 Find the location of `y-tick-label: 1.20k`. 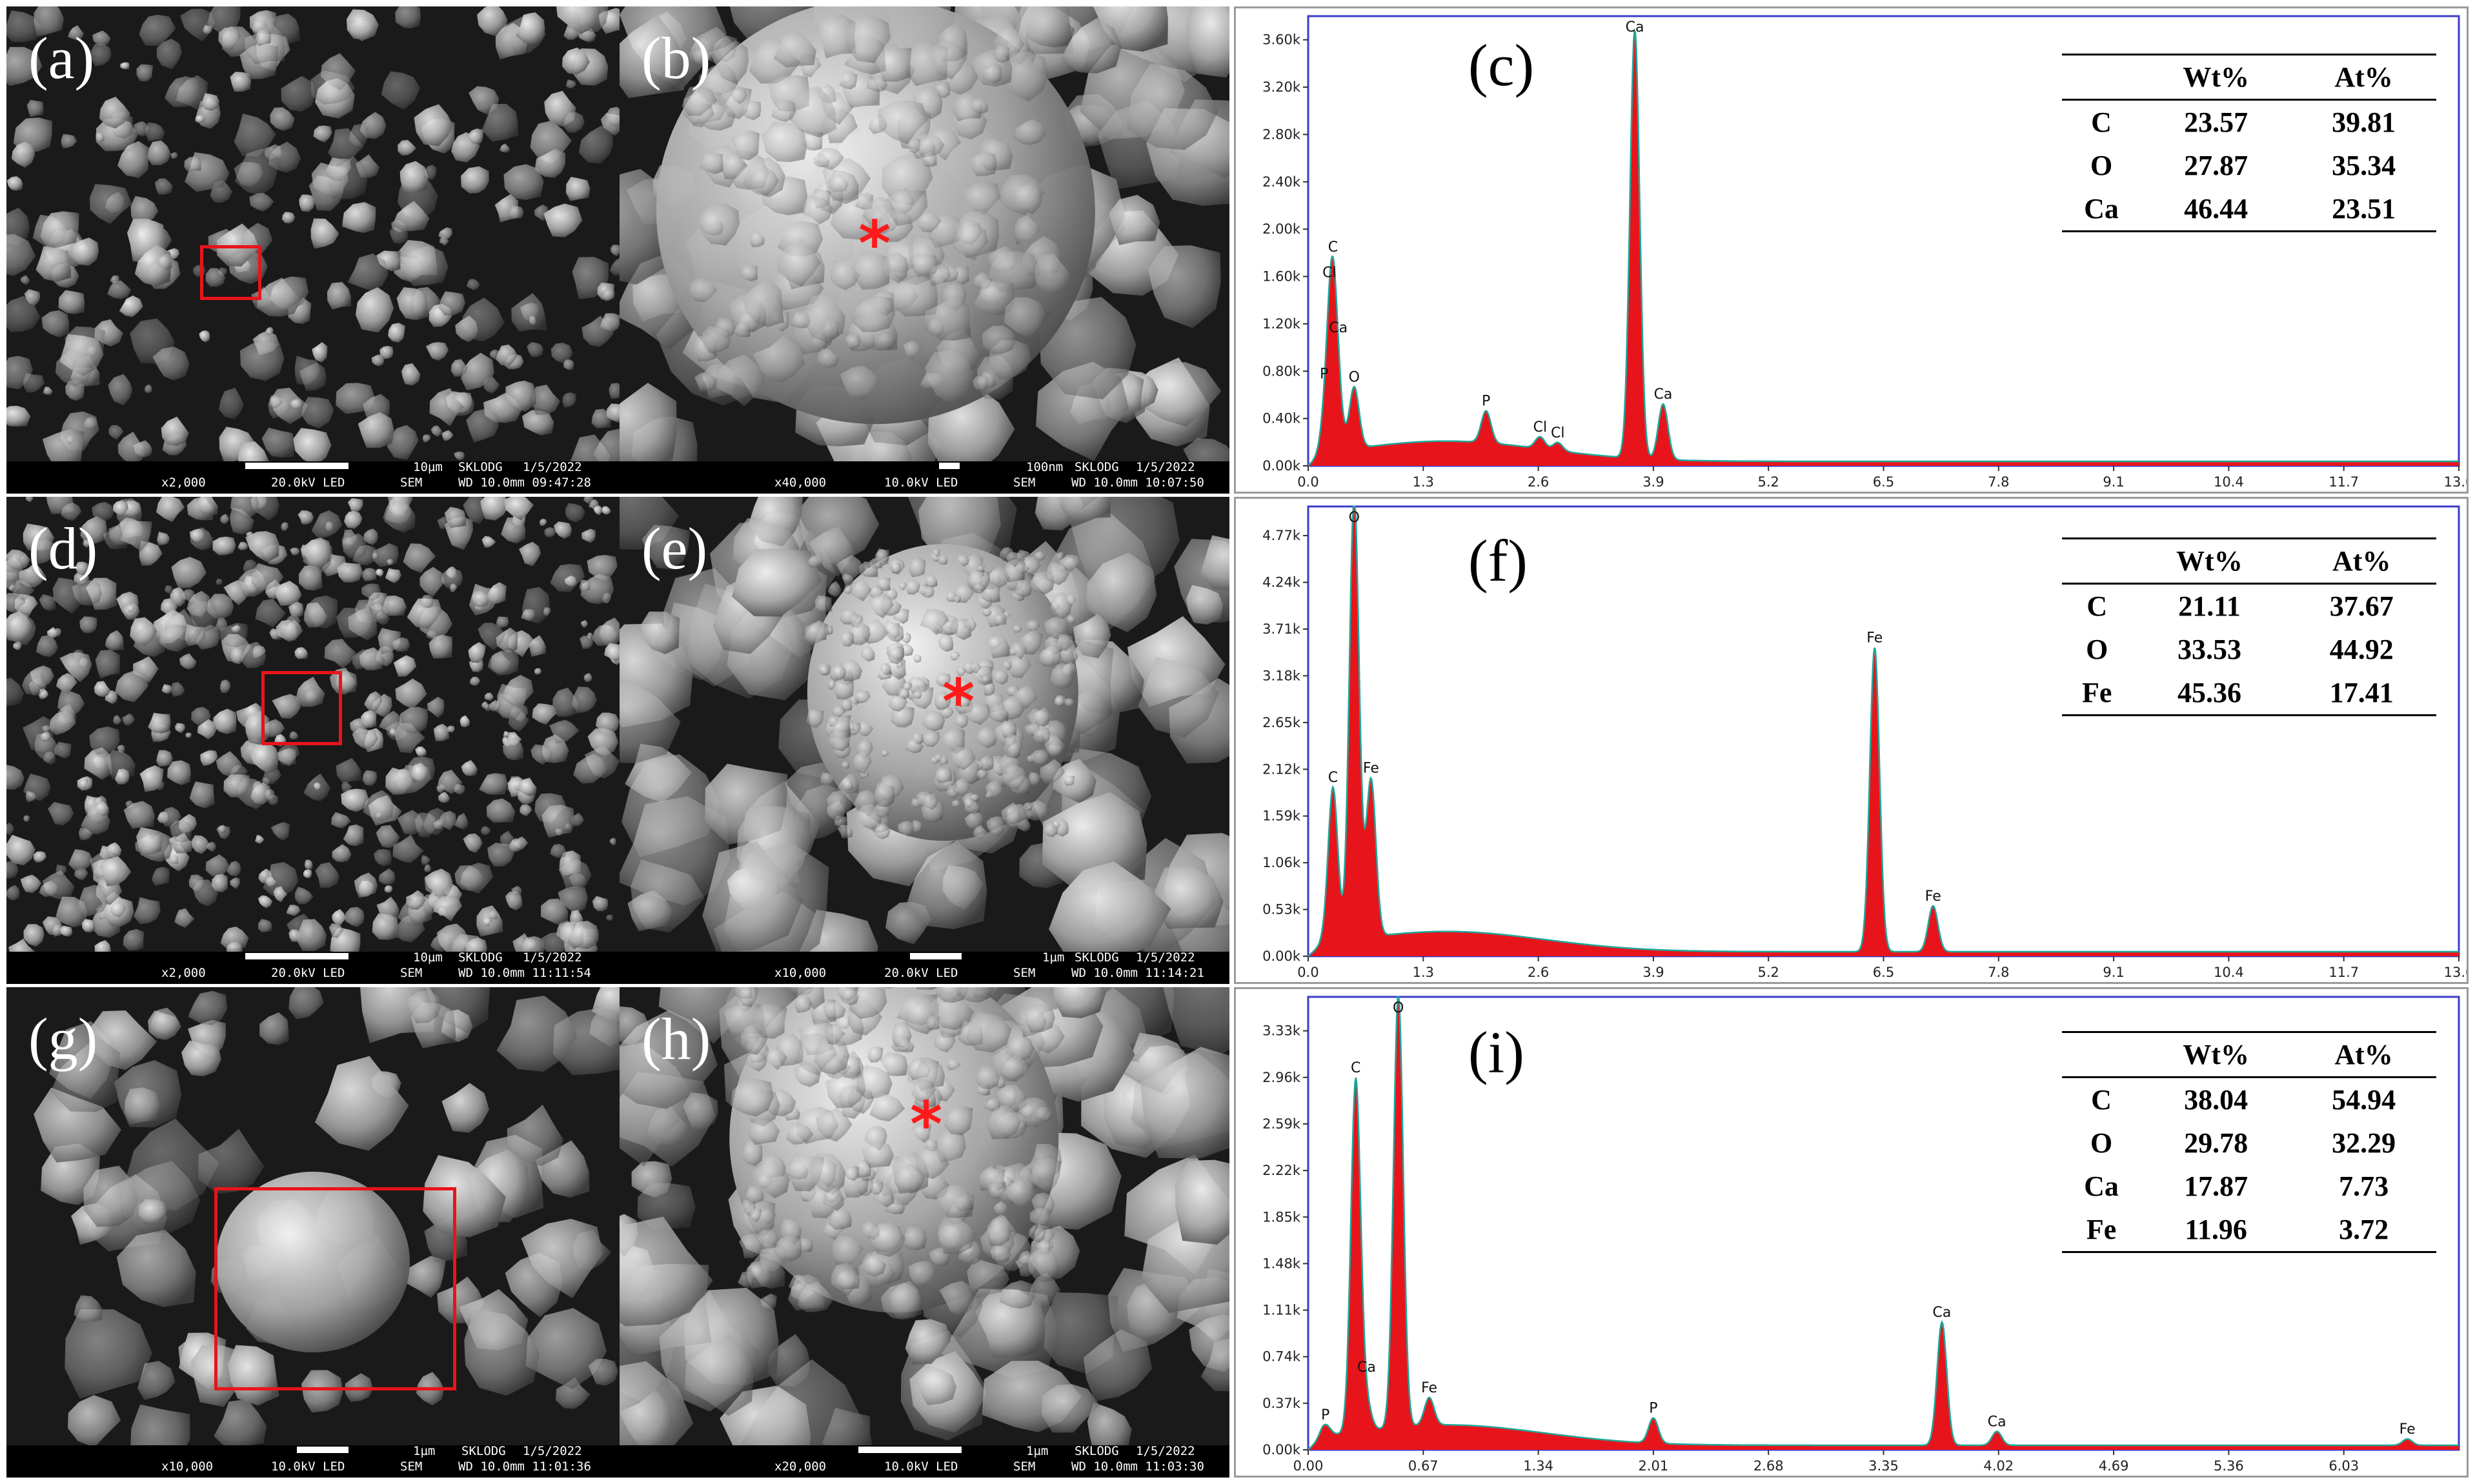

y-tick-label: 1.20k is located at coordinates (1281, 324).